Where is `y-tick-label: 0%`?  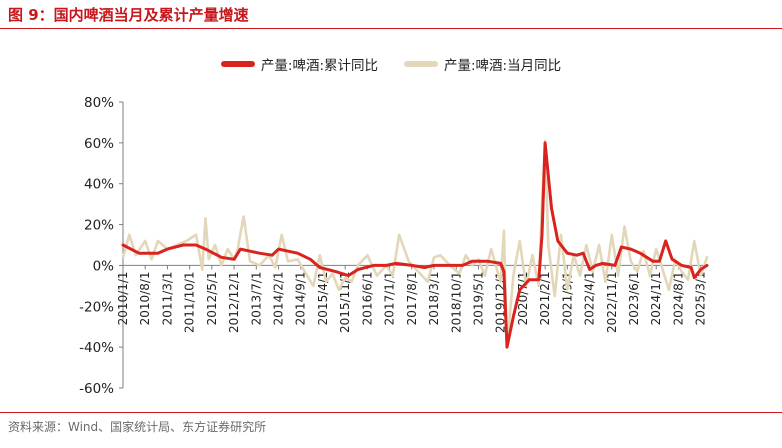
y-tick-label: 0% is located at coordinates (104, 266).